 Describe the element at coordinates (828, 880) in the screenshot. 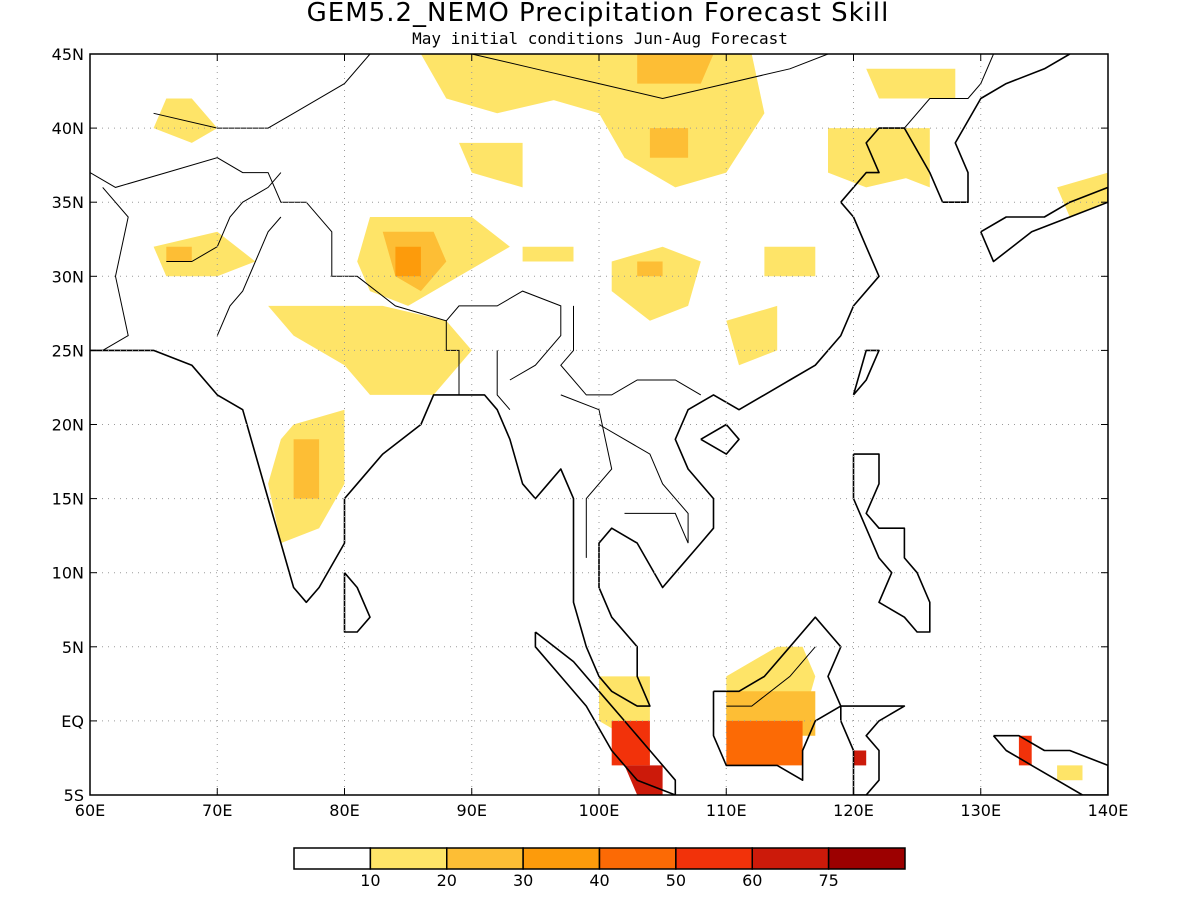

I see `colorbar-label: 75` at that location.